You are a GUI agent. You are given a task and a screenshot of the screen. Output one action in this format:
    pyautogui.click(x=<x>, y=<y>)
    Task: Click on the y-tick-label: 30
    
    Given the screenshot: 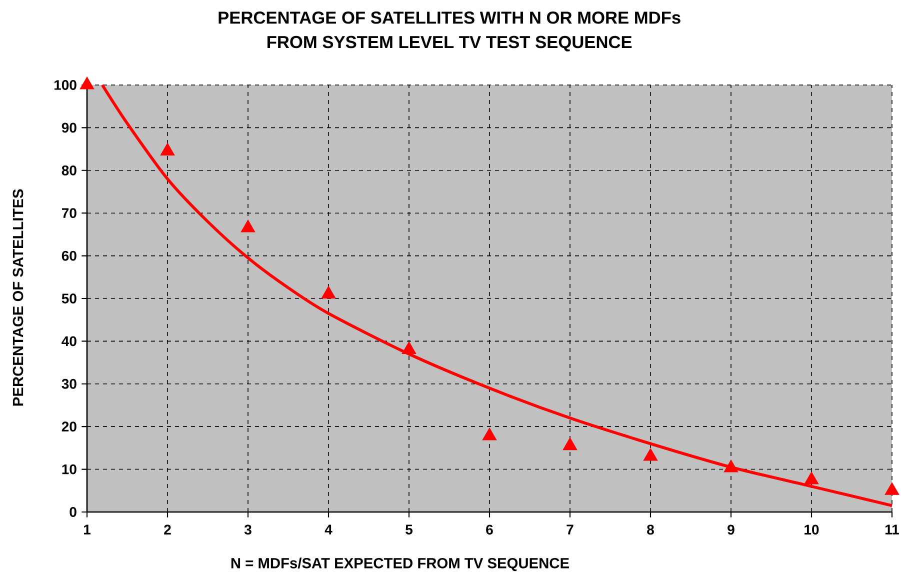 What is the action you would take?
    pyautogui.click(x=69, y=383)
    